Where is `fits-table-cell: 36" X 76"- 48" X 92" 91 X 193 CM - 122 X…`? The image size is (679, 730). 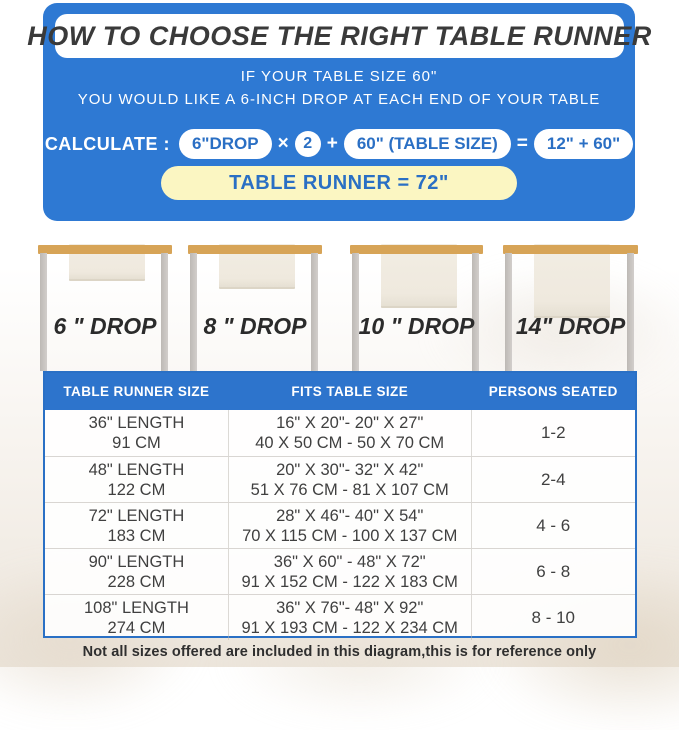
fits-table-cell: 36" X 76"- 48" X 92" 91 X 193 CM - 122 X… is located at coordinates (349, 617).